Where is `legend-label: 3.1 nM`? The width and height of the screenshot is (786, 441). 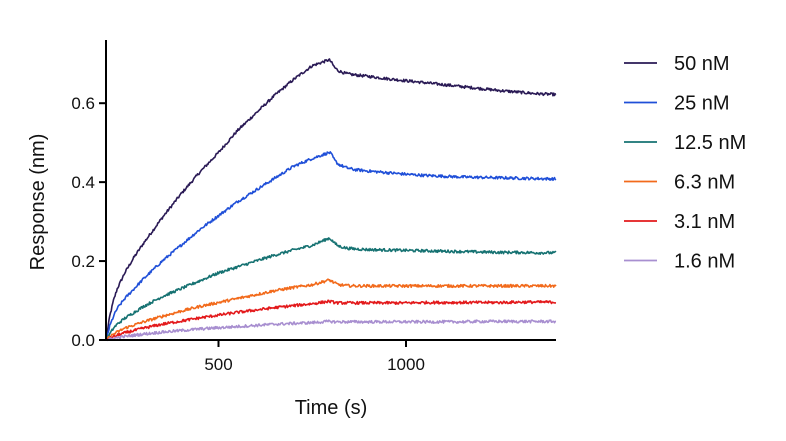
legend-label: 3.1 nM is located at coordinates (704, 222).